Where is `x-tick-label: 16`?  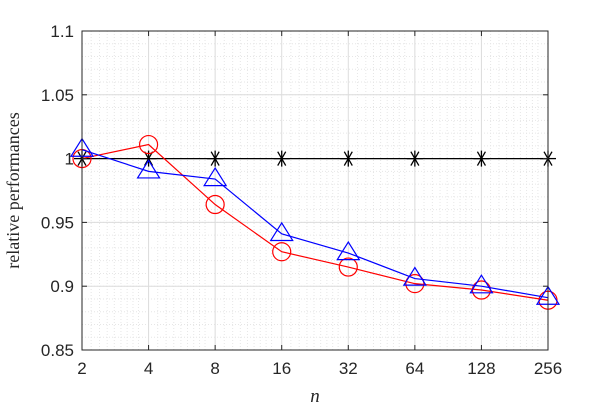 x-tick-label: 16 is located at coordinates (281, 368).